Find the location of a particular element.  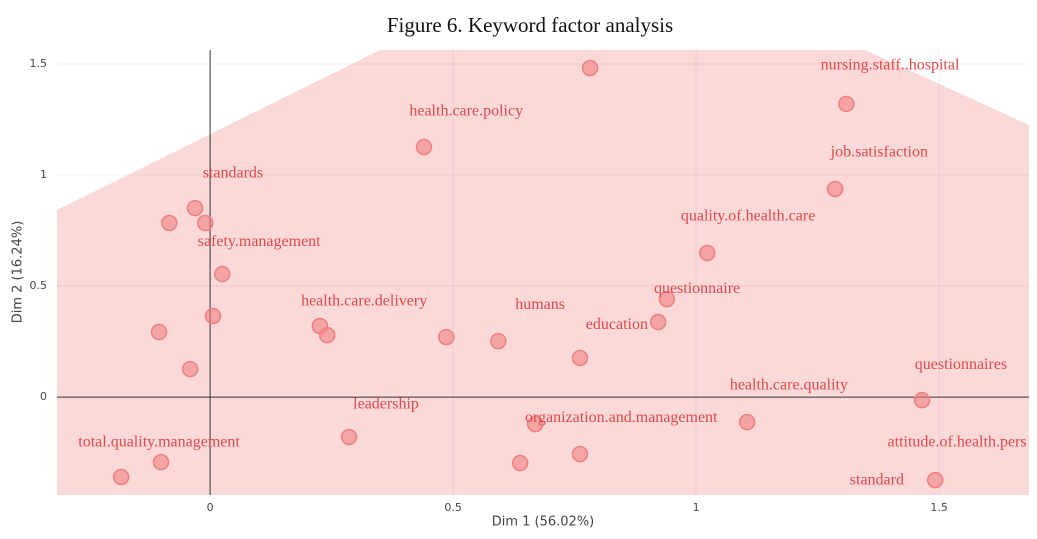

y-tick-label: 0.5 is located at coordinates (39, 285).